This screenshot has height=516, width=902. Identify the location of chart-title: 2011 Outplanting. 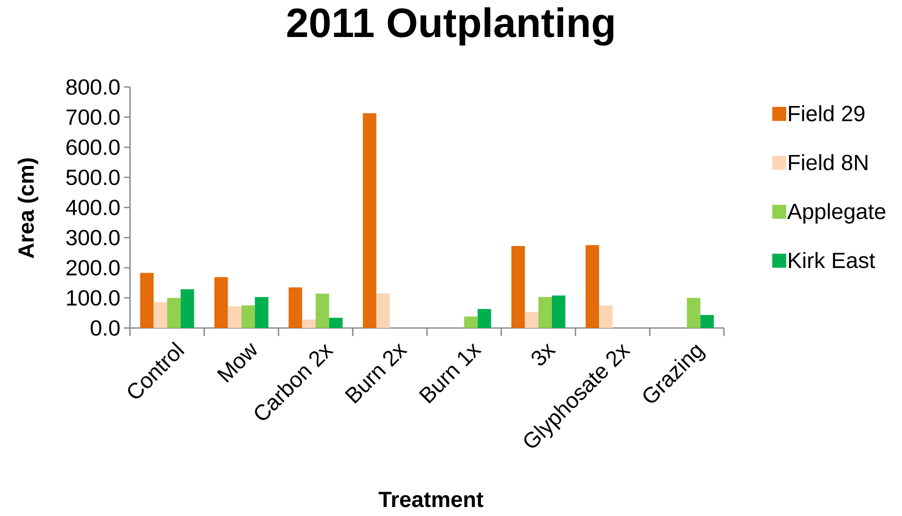
(450, 26).